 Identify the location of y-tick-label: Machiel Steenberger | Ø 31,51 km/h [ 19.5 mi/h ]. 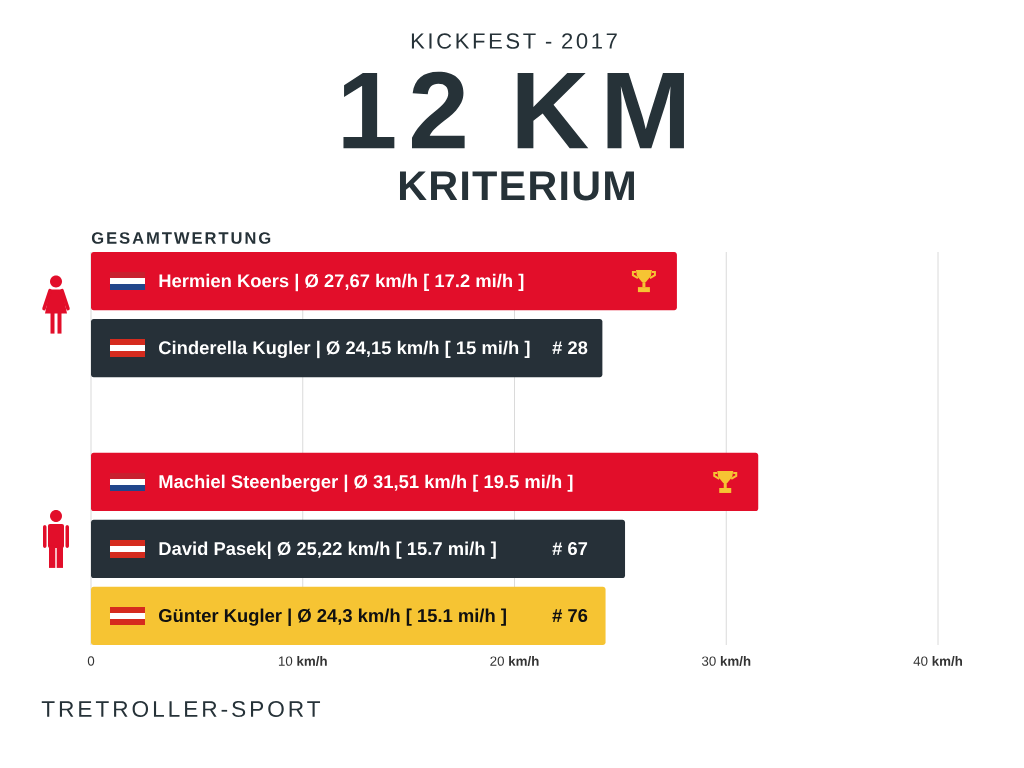
(366, 483).